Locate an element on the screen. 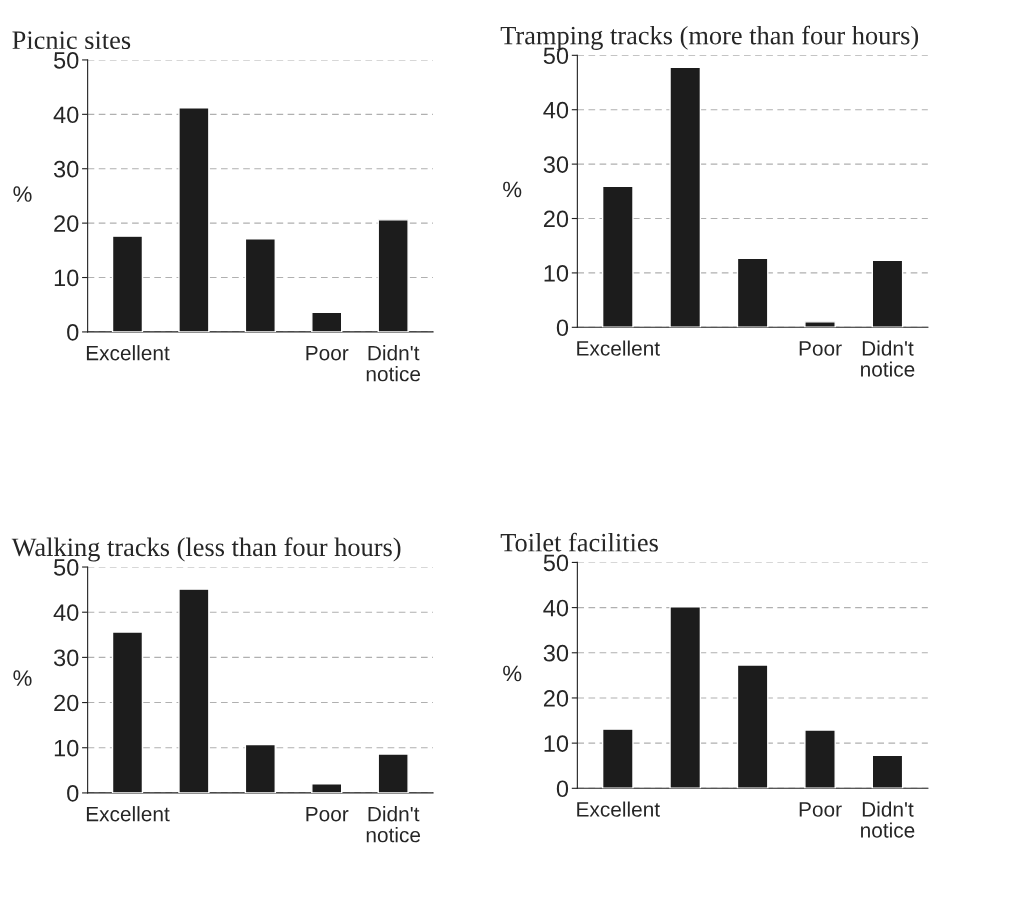 The width and height of the screenshot is (1031, 922). chart-title: Toilet facilities is located at coordinates (579, 542).